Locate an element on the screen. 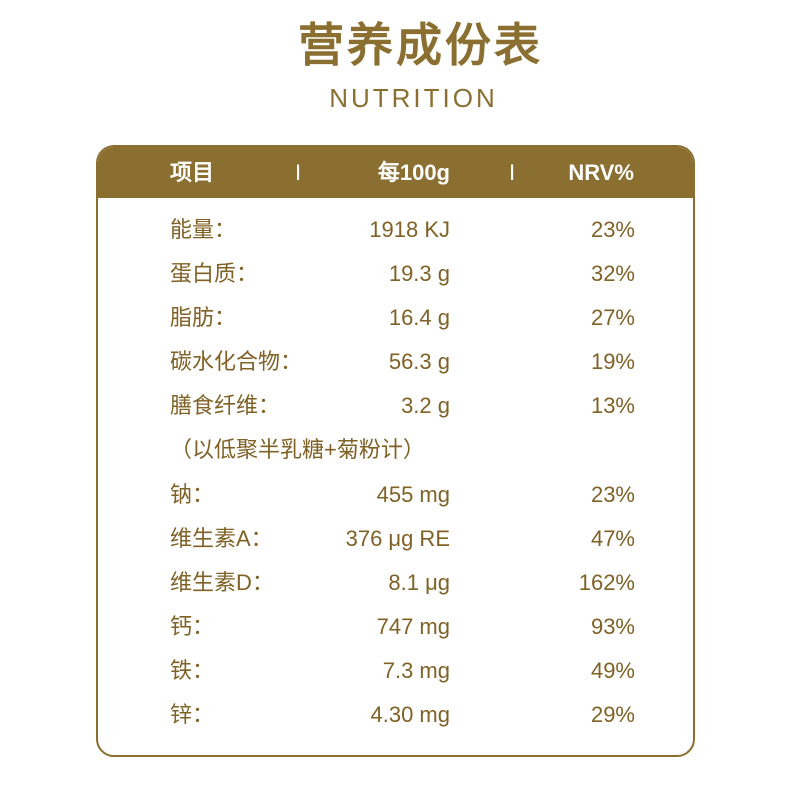 This screenshot has width=800, height=800. nutrient-nrv: 93% is located at coordinates (612, 626).